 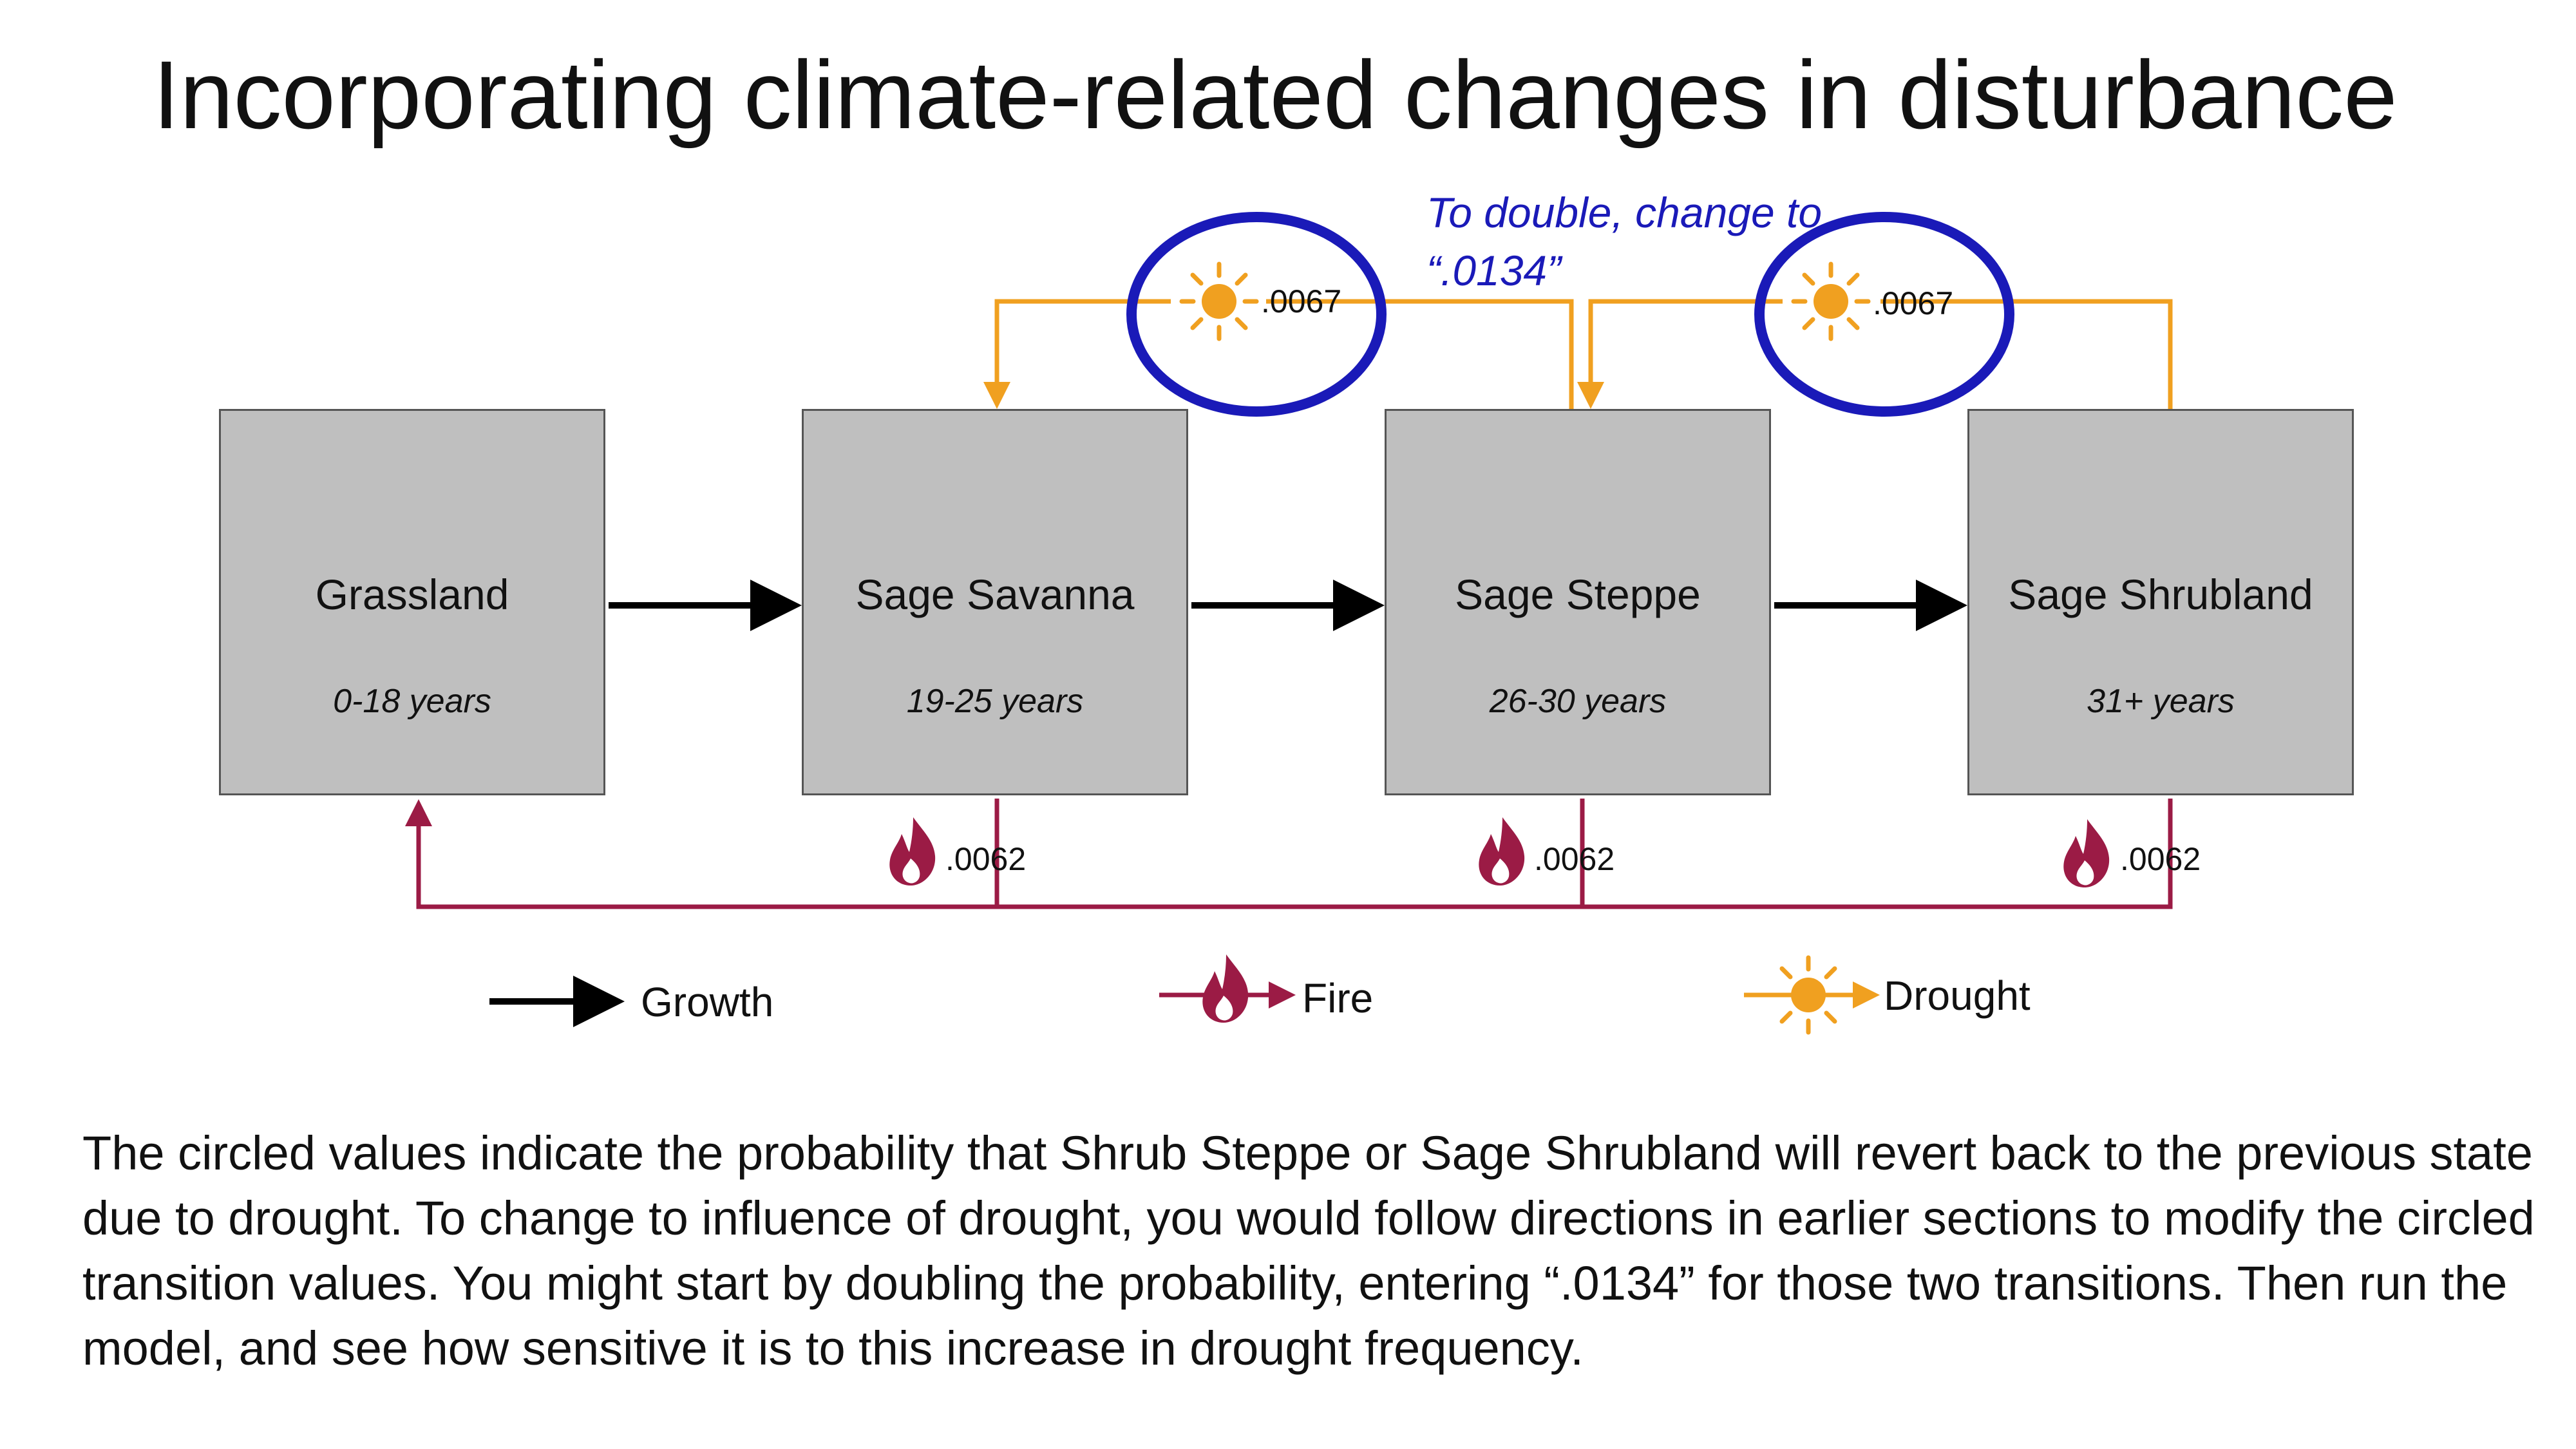 I want to click on state-name: Sage Shrubland, so click(x=2161, y=594).